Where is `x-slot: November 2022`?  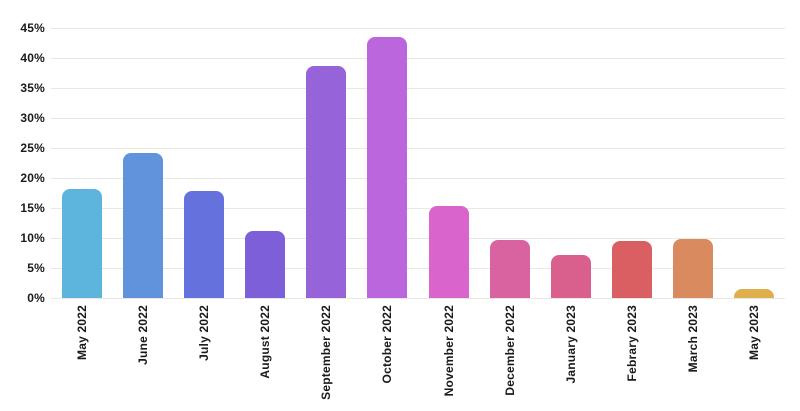 x-slot: November 2022 is located at coordinates (448, 356).